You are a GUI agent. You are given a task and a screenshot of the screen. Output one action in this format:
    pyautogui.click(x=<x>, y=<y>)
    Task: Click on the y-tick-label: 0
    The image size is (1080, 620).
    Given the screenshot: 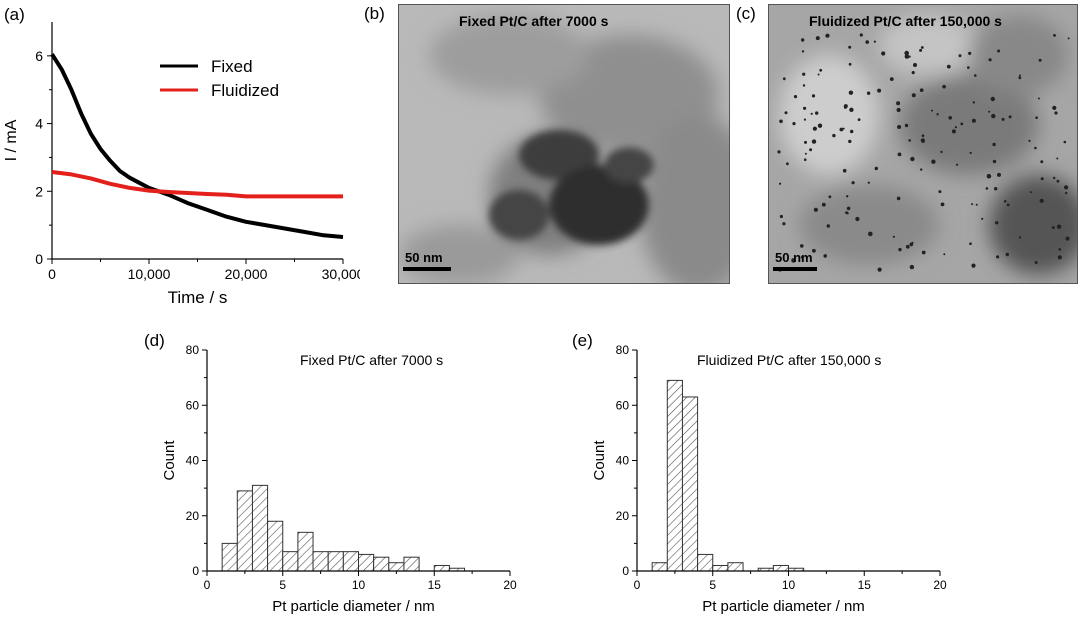 What is the action you would take?
    pyautogui.click(x=195, y=571)
    